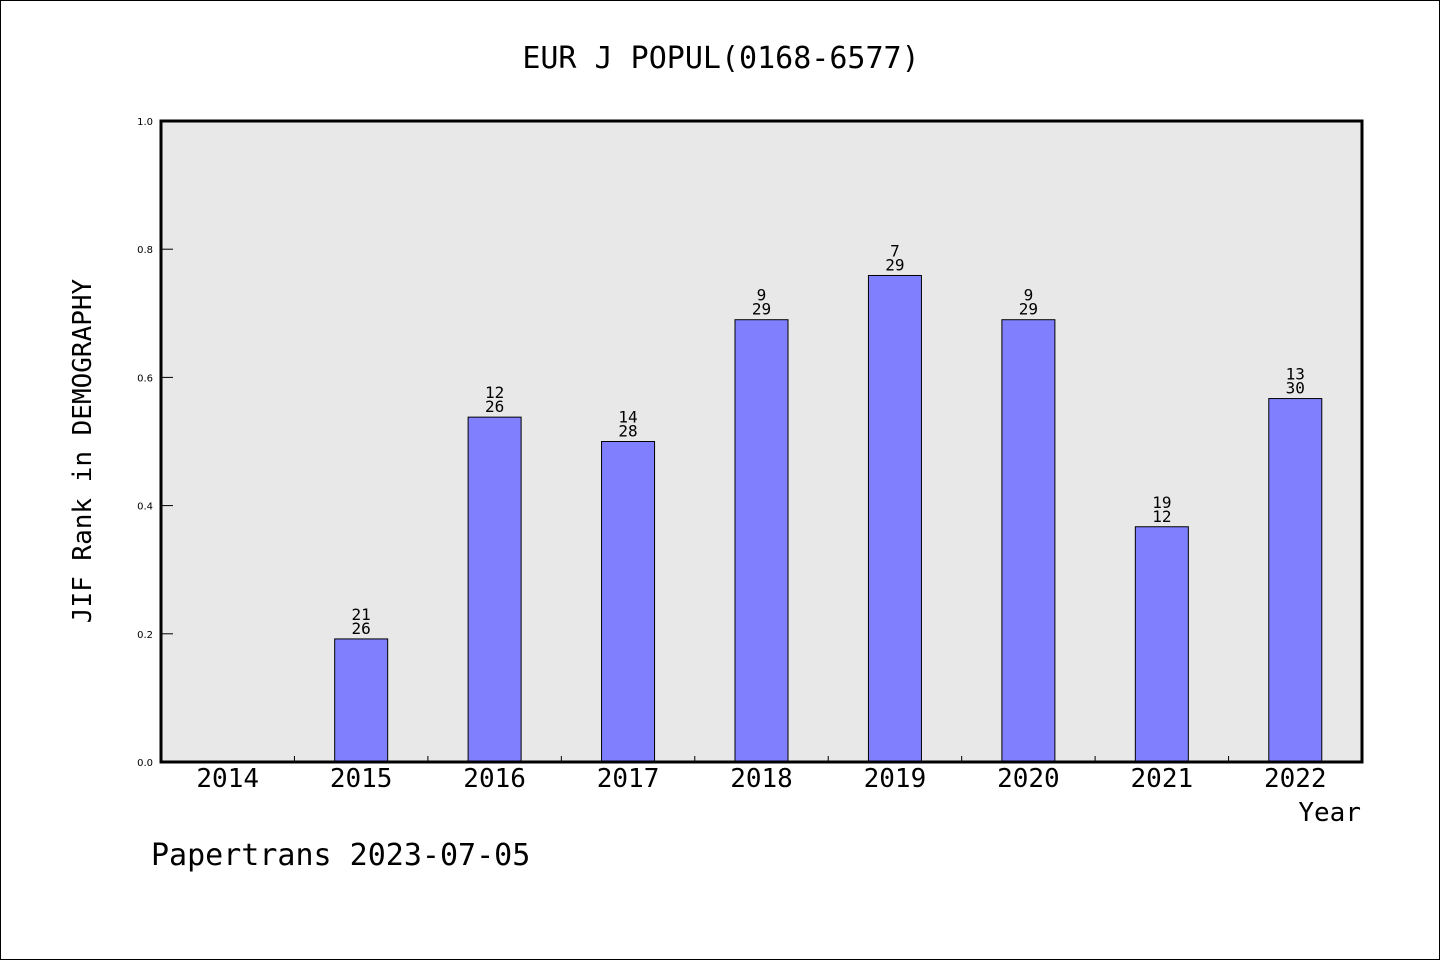 The image size is (1440, 961). Describe the element at coordinates (1162, 779) in the screenshot. I see `x-tick-label: 2021` at that location.